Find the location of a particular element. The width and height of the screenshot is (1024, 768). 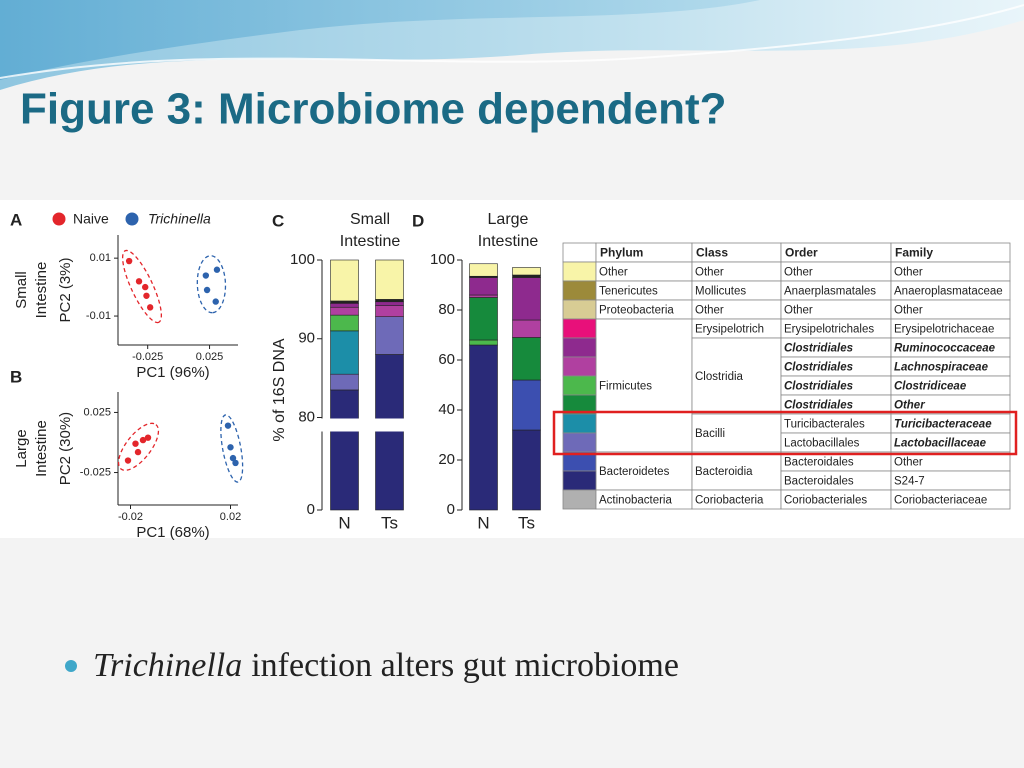

table-cell-text: Lactobacillaceae is located at coordinates (940, 444).